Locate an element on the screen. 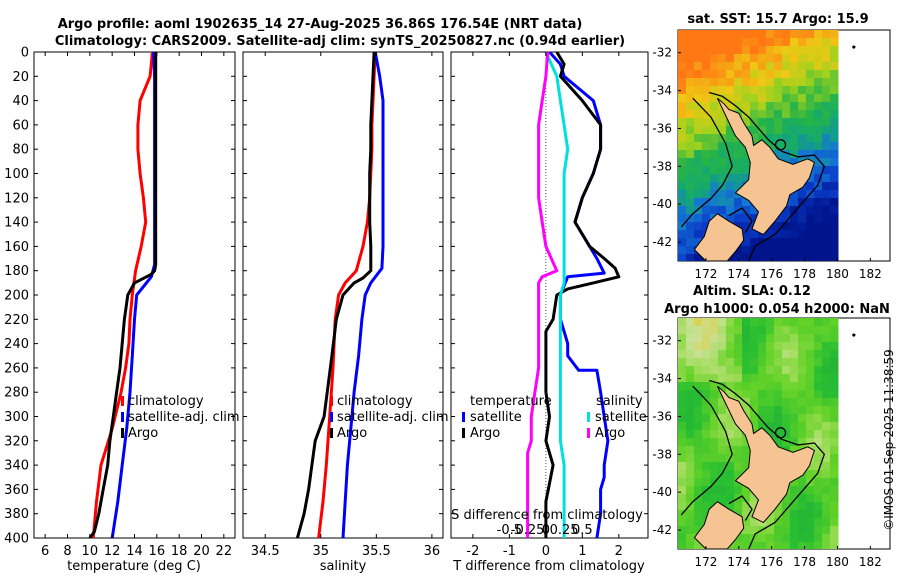 The width and height of the screenshot is (900, 580). legend-title-temperature: temperature is located at coordinates (511, 401).